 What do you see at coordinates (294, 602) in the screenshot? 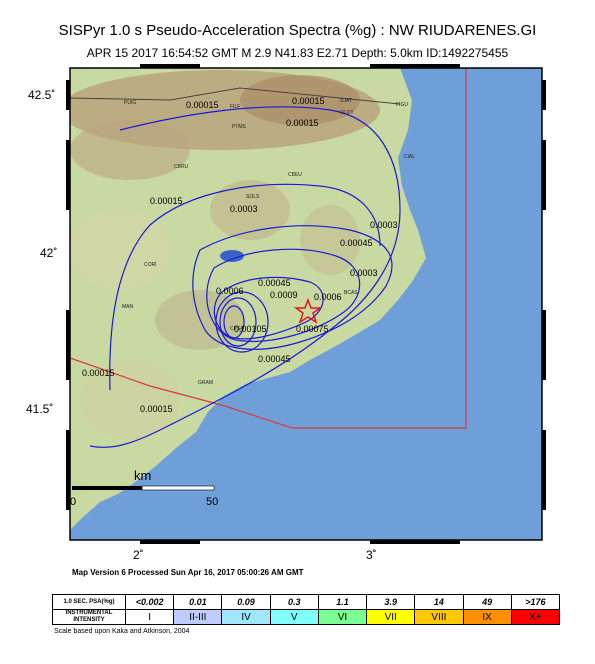
I see `psa-value: 0.3` at bounding box center [294, 602].